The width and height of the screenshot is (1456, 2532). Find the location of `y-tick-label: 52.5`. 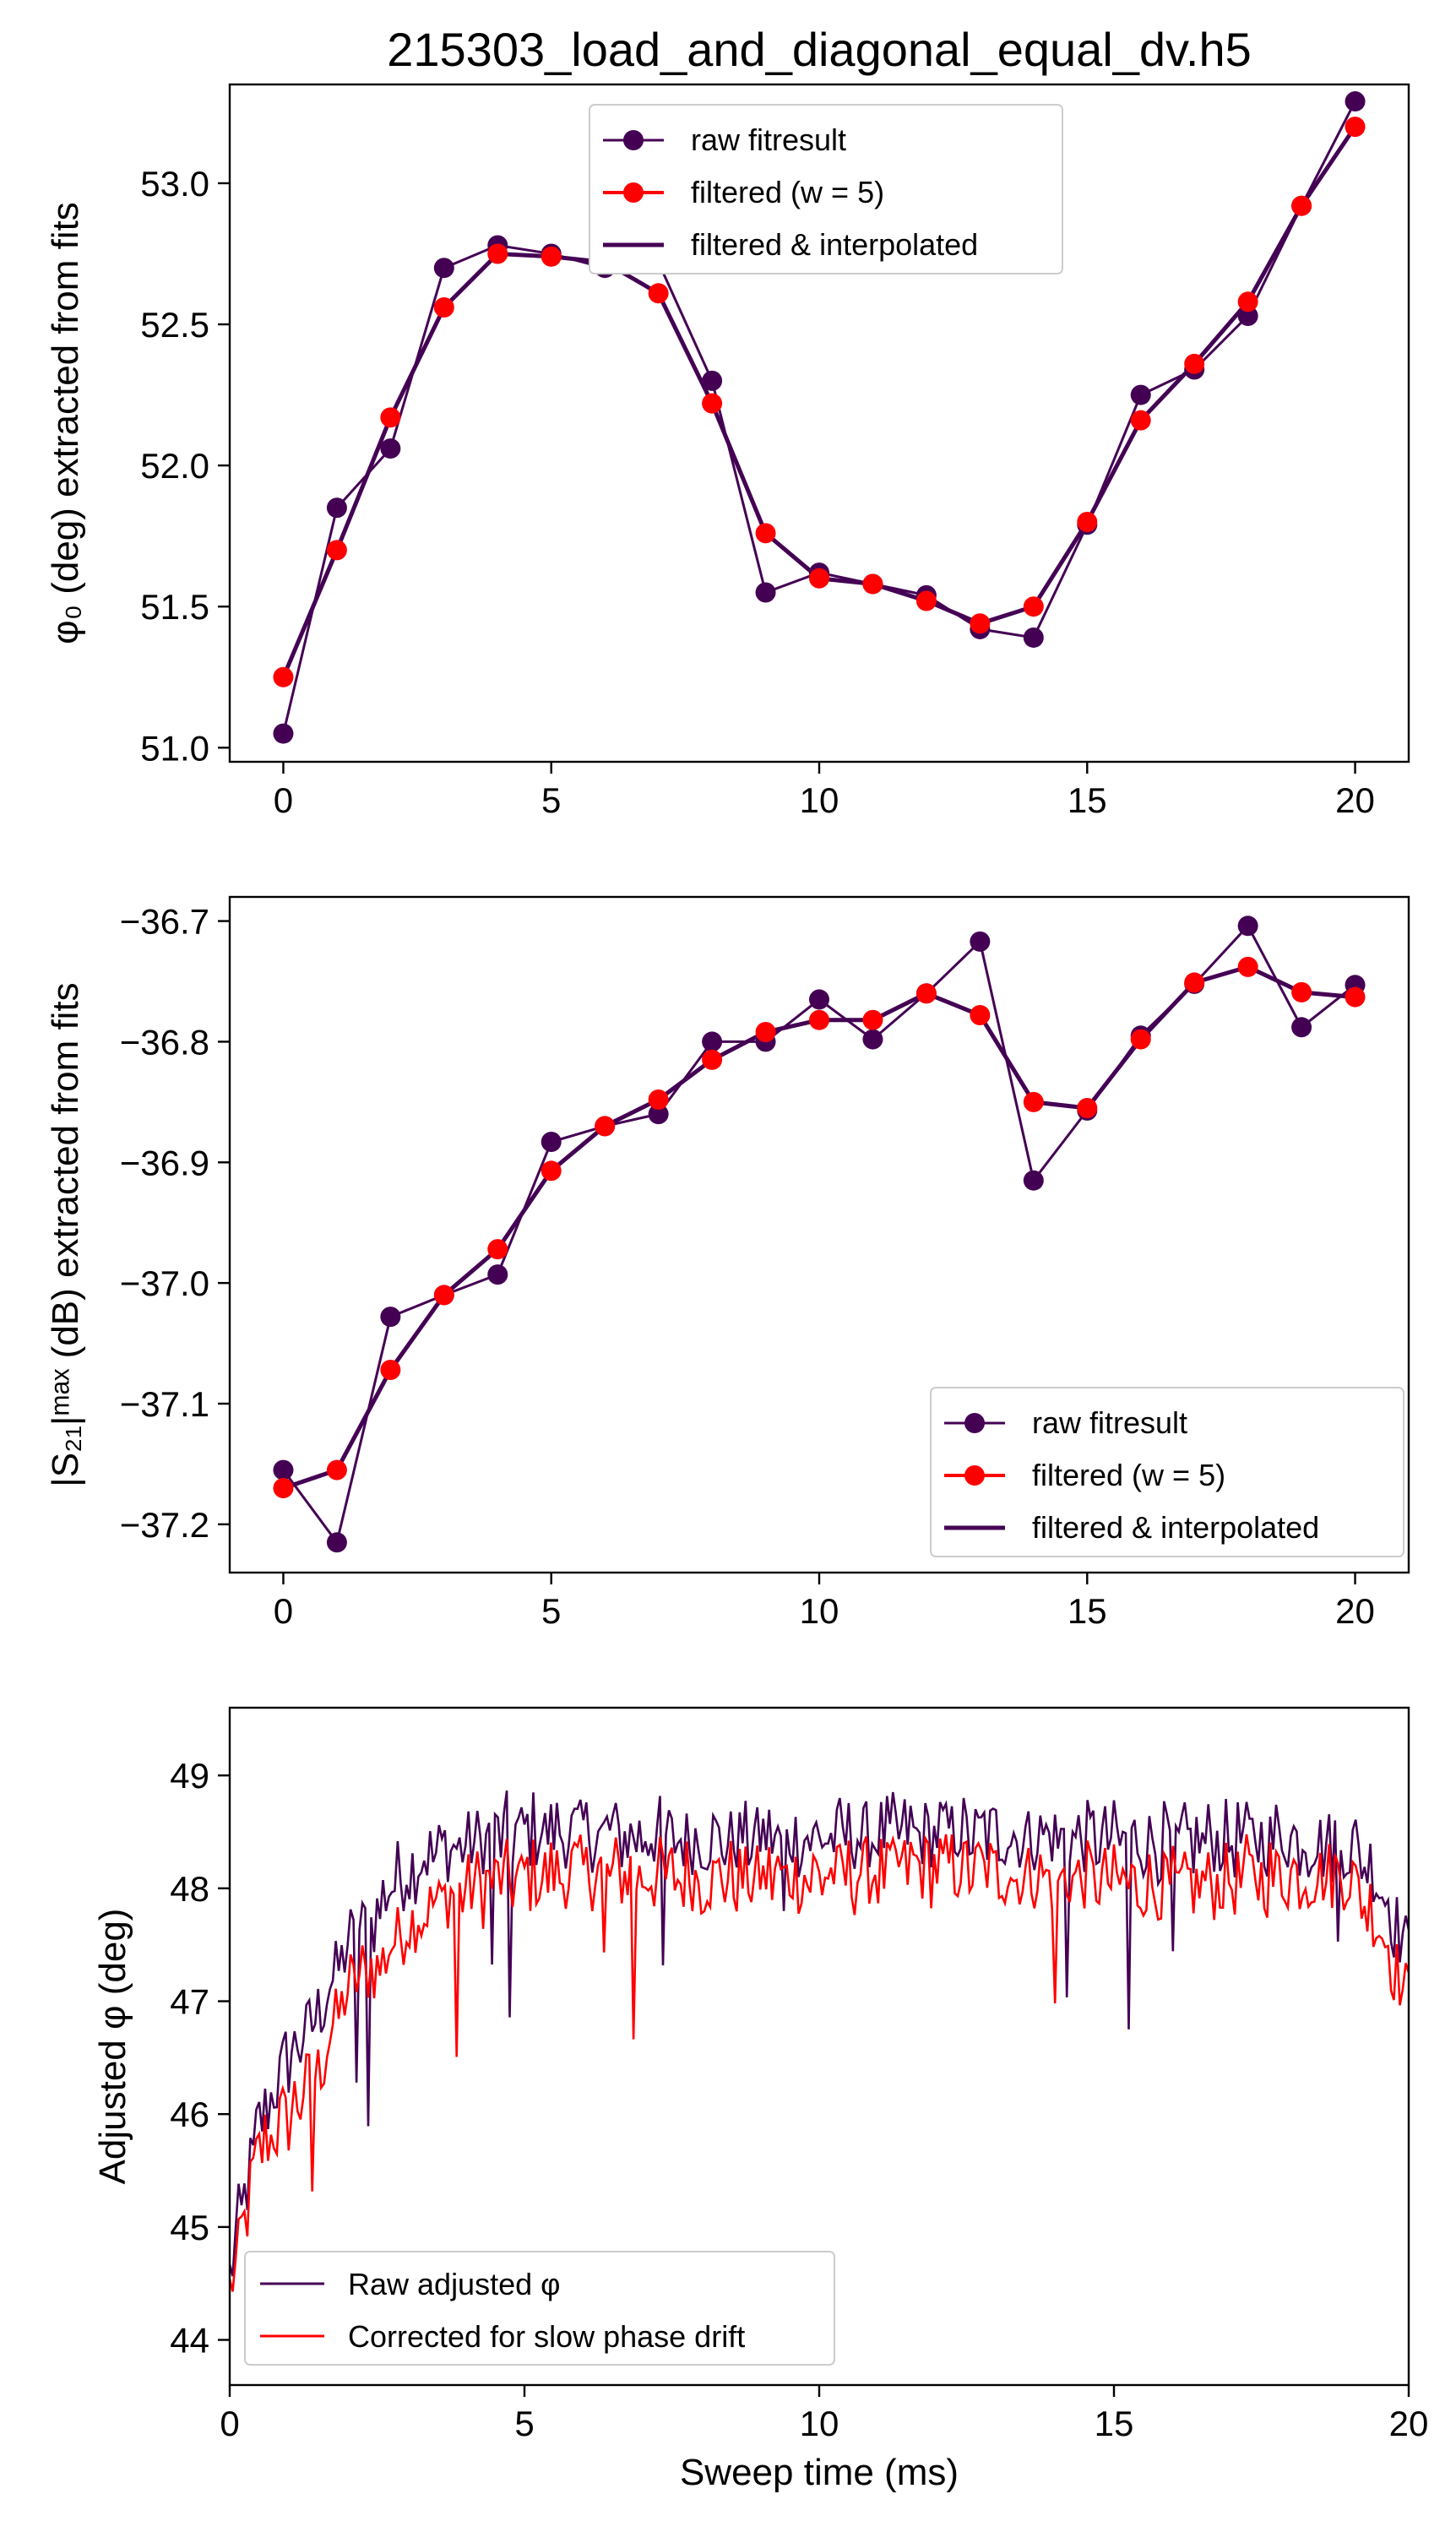

y-tick-label: 52.5 is located at coordinates (174, 325).